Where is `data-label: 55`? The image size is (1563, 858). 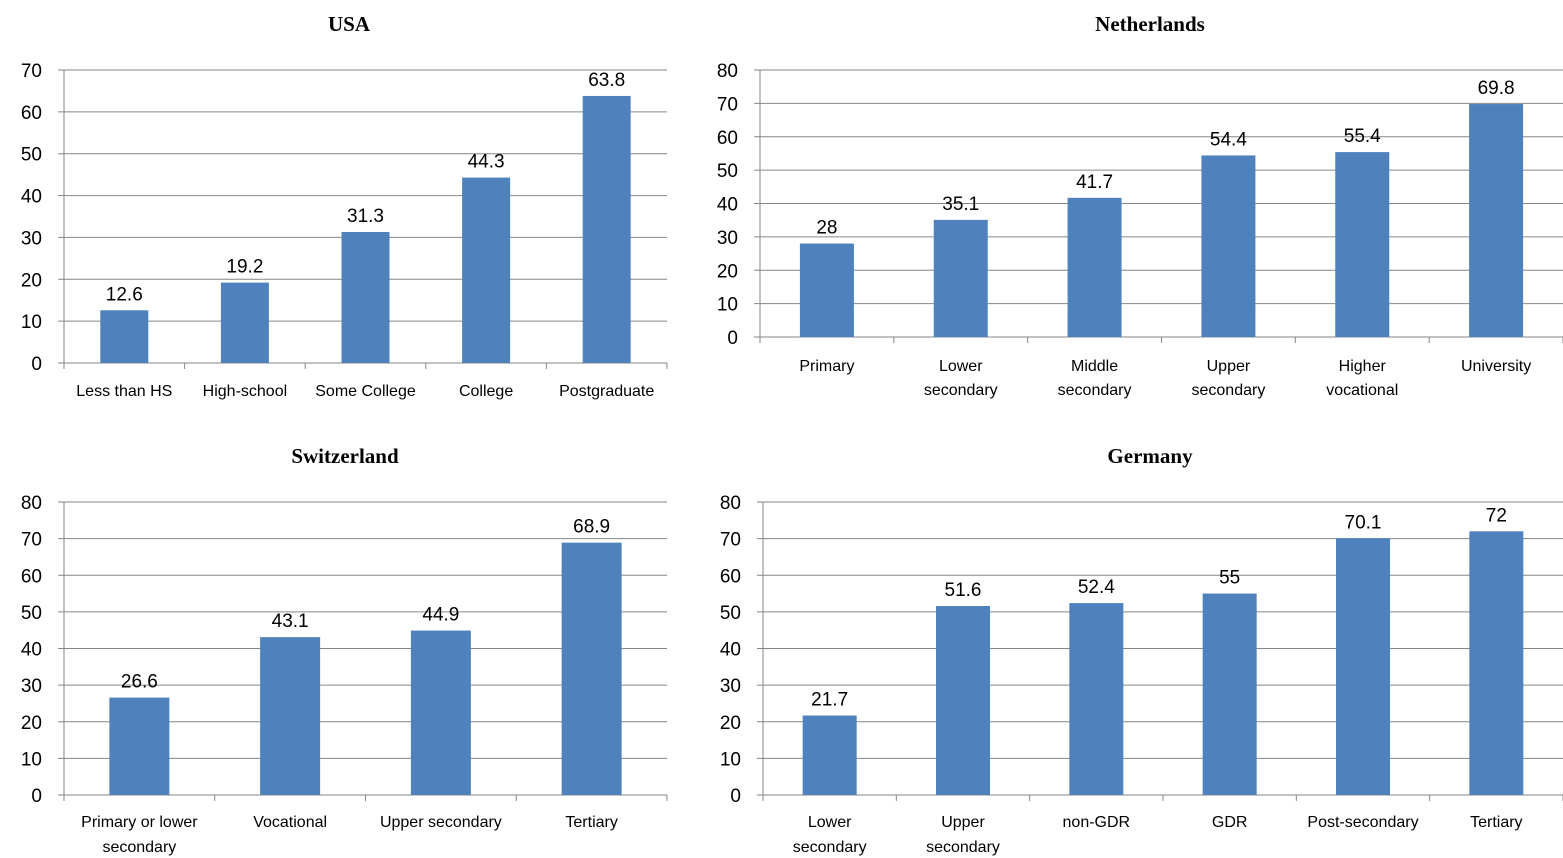 data-label: 55 is located at coordinates (1229, 578).